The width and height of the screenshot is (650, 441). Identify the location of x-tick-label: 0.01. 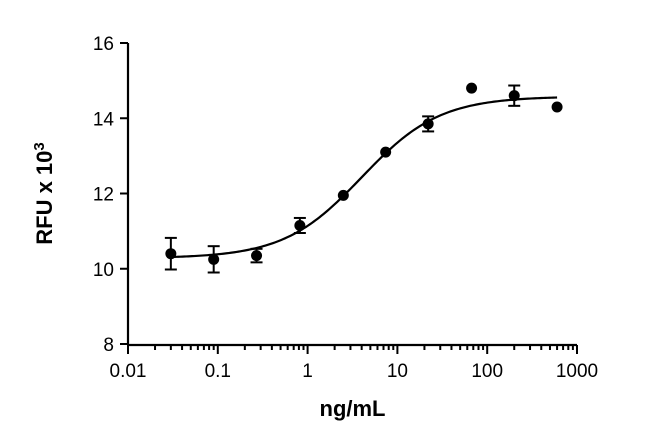
(128, 371).